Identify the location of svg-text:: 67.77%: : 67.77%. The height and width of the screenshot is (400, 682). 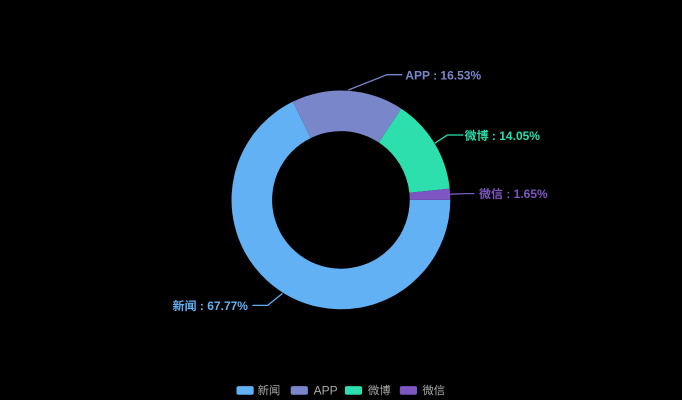
(223, 306).